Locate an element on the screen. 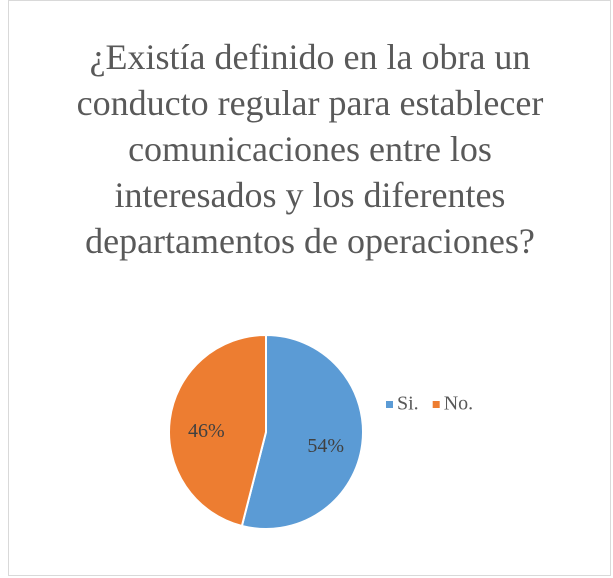  data-label: 46% is located at coordinates (206, 431).